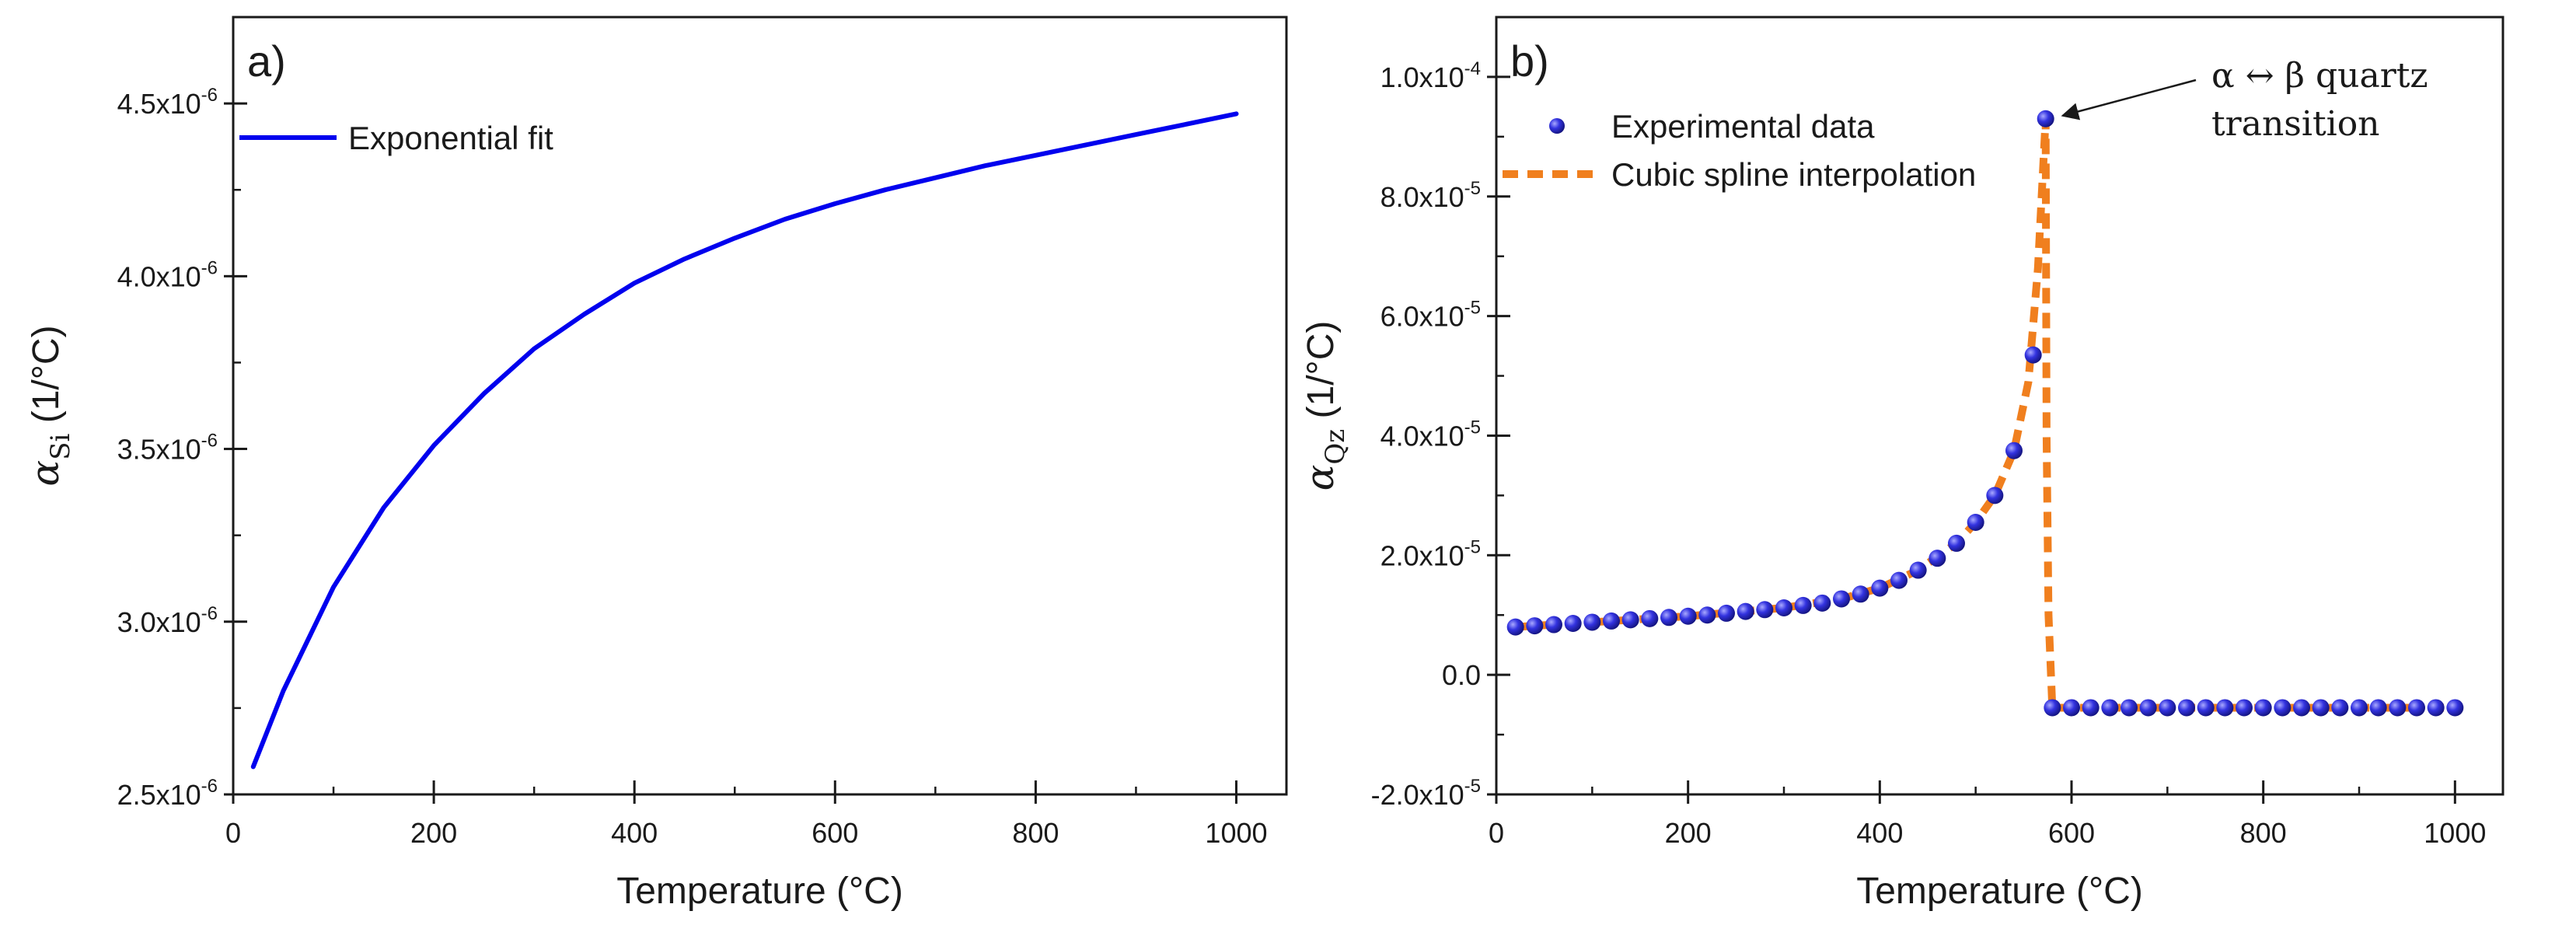  I want to click on y-tick-label: 4.5x10⁻⁶, so click(168, 102).